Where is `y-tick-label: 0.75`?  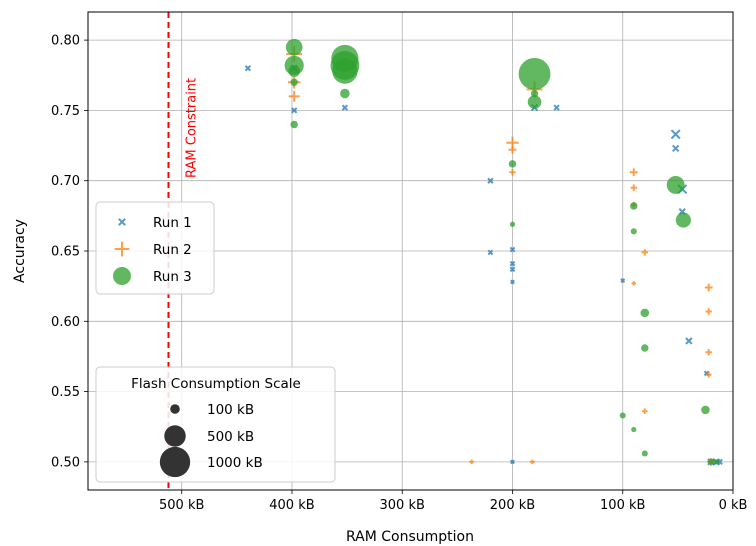
y-tick-label: 0.75 is located at coordinates (65, 111).